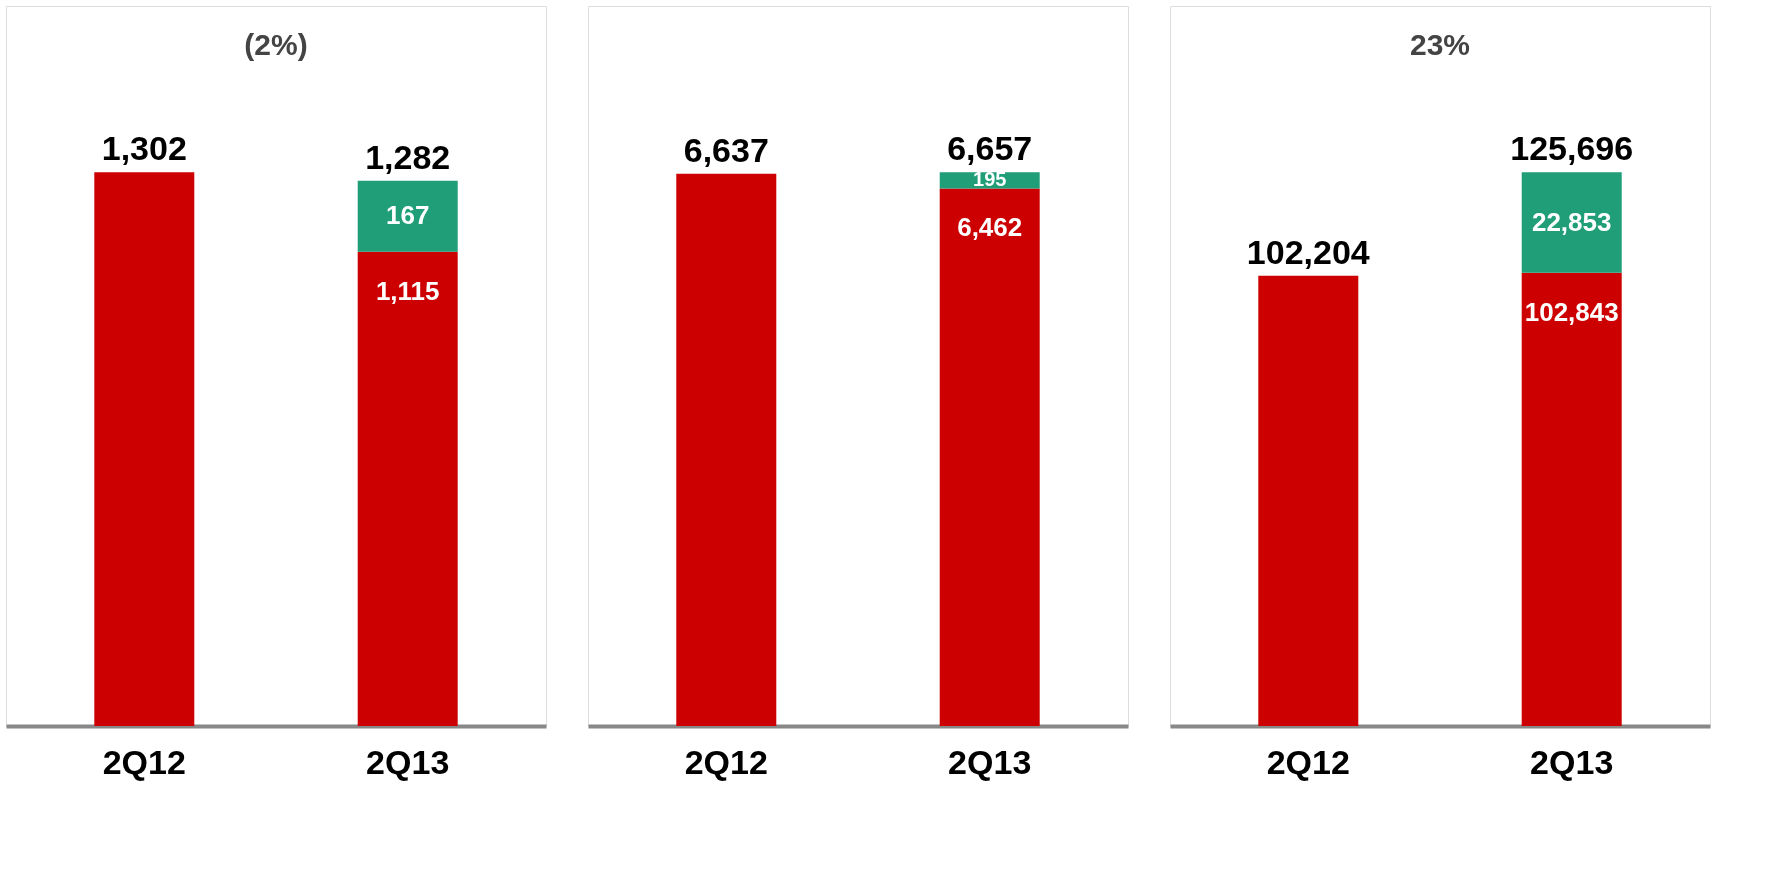 The image size is (1781, 894). I want to click on data-label: 167, so click(408, 215).